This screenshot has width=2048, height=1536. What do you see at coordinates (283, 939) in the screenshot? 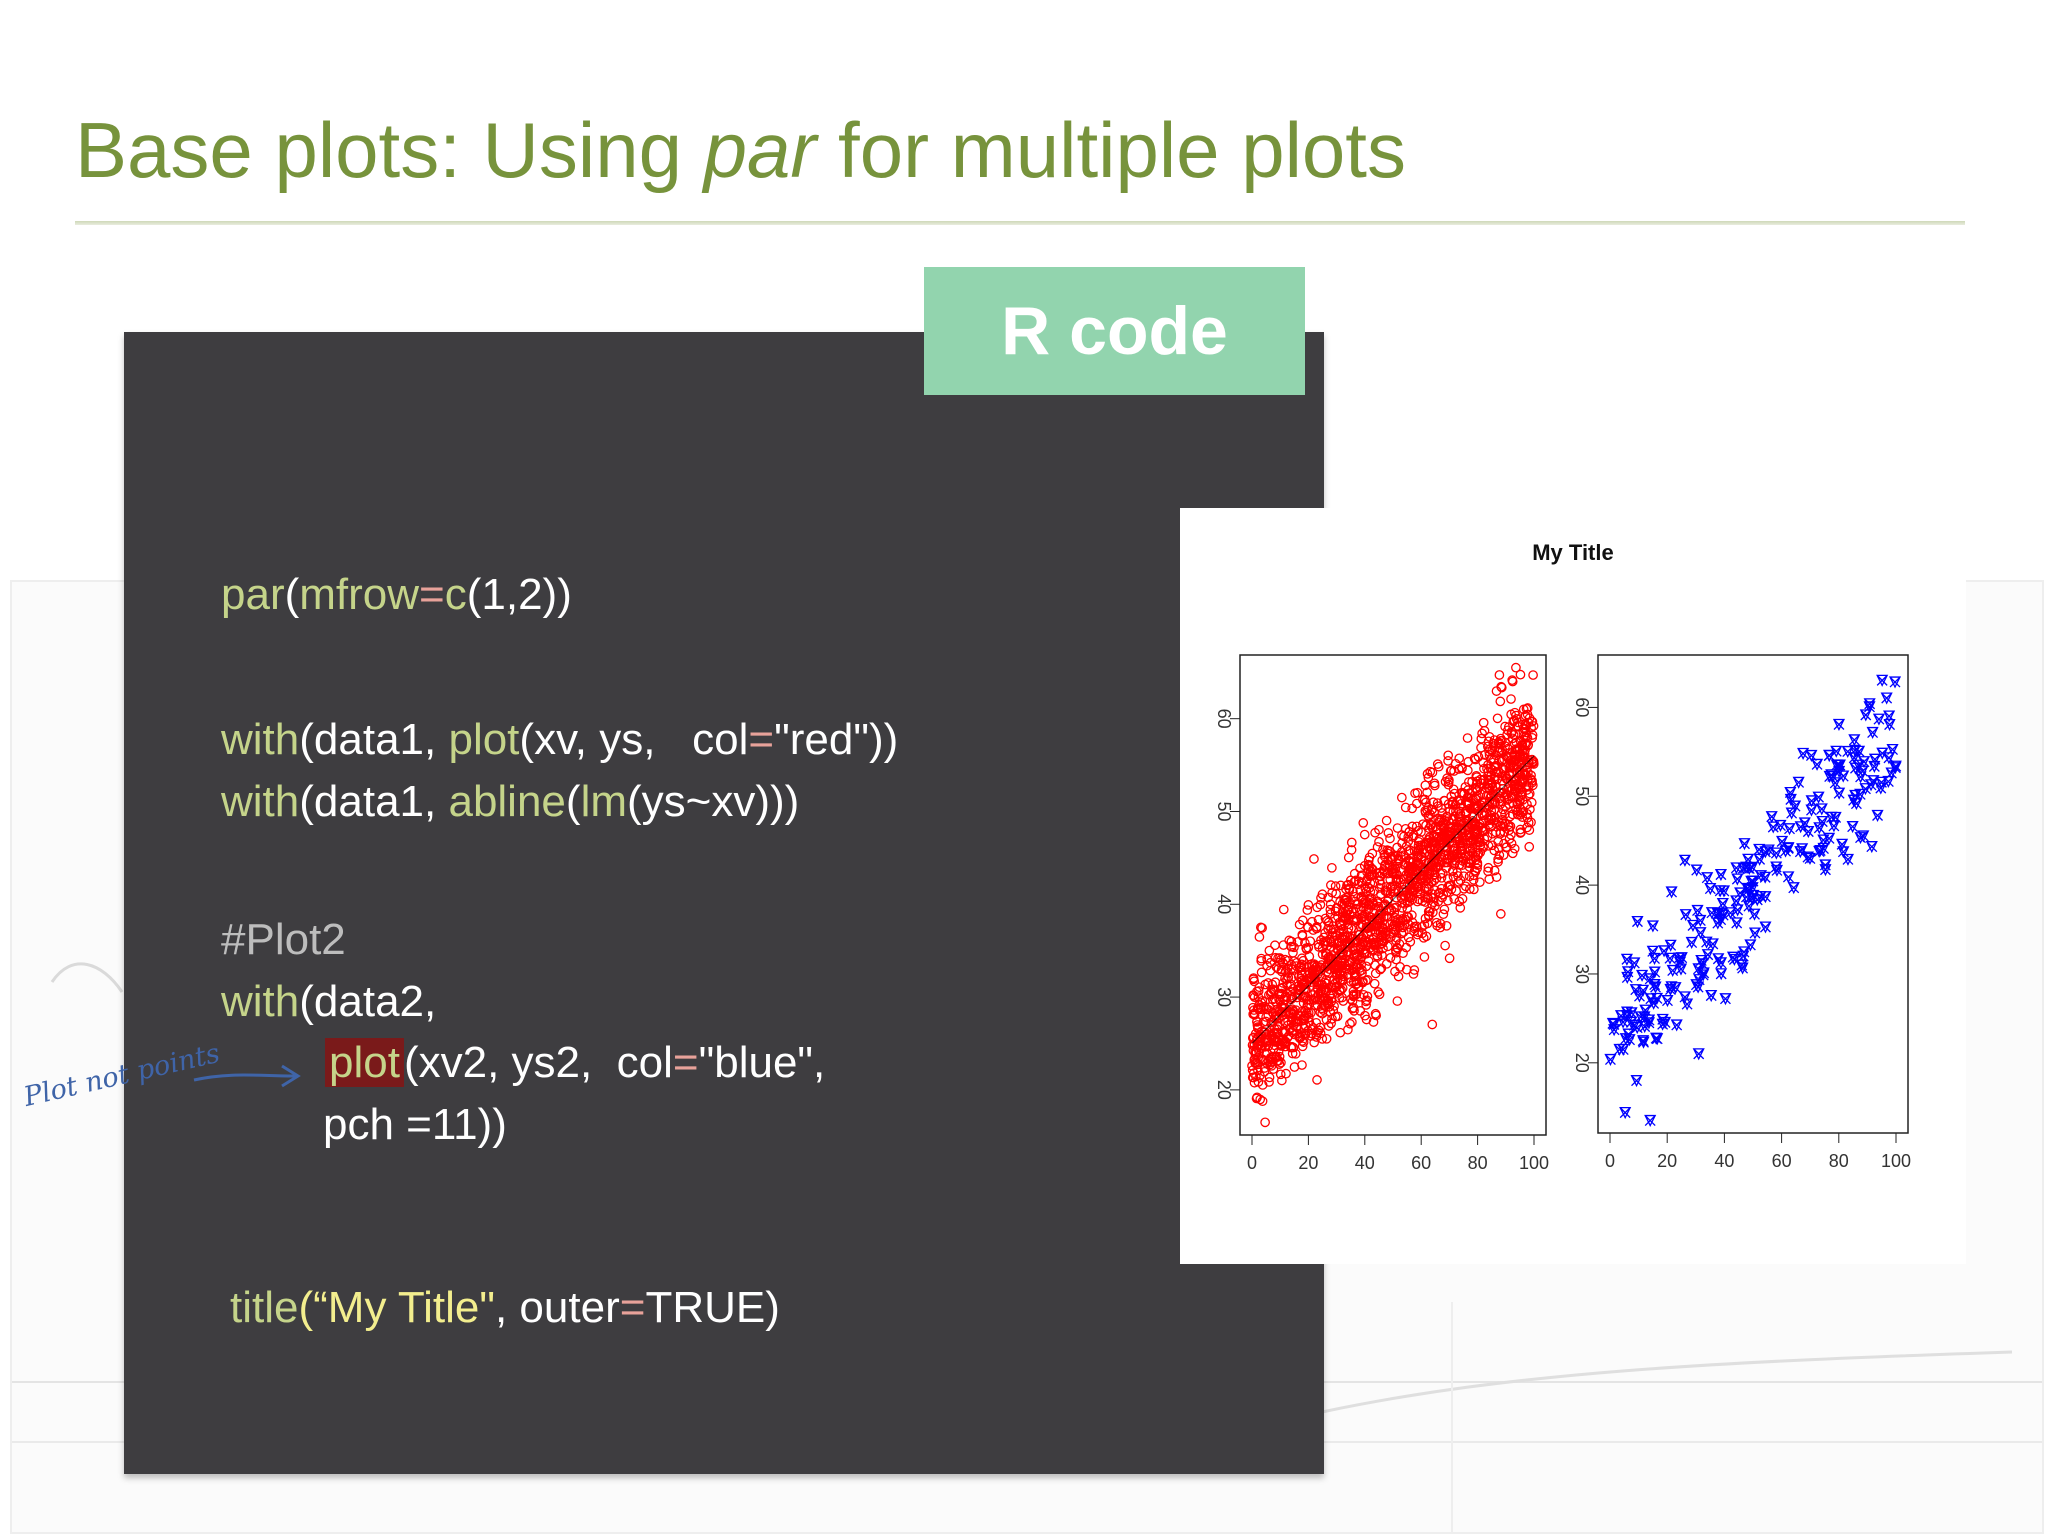
I see `code-comment: #Plot2` at bounding box center [283, 939].